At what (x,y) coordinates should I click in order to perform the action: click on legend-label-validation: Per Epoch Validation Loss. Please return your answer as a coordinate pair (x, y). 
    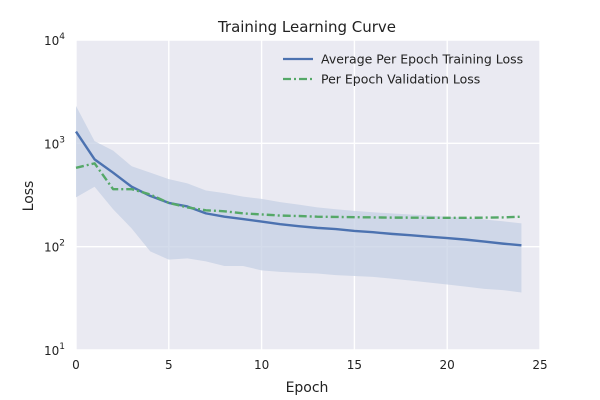
    Looking at the image, I should click on (400, 79).